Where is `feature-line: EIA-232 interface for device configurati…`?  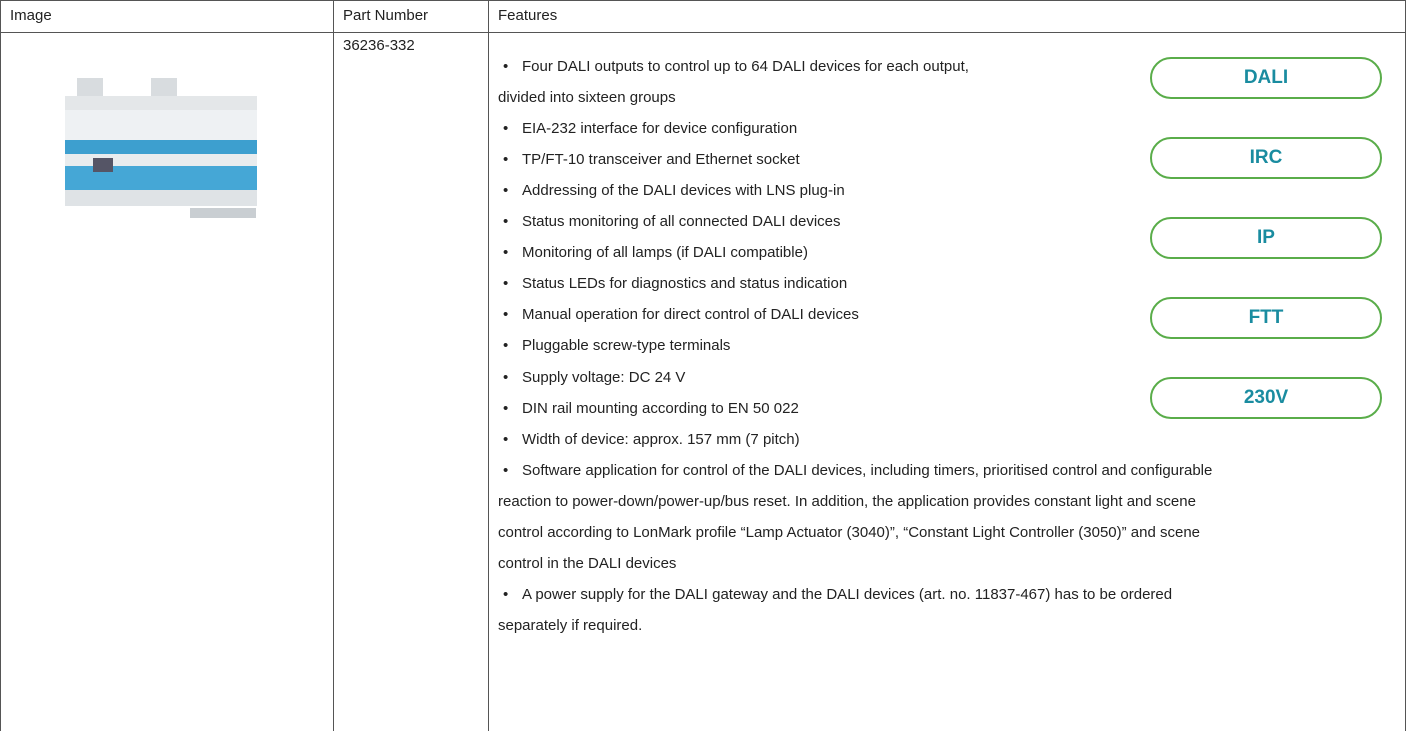
feature-line: EIA-232 interface for device configurati… is located at coordinates (660, 129).